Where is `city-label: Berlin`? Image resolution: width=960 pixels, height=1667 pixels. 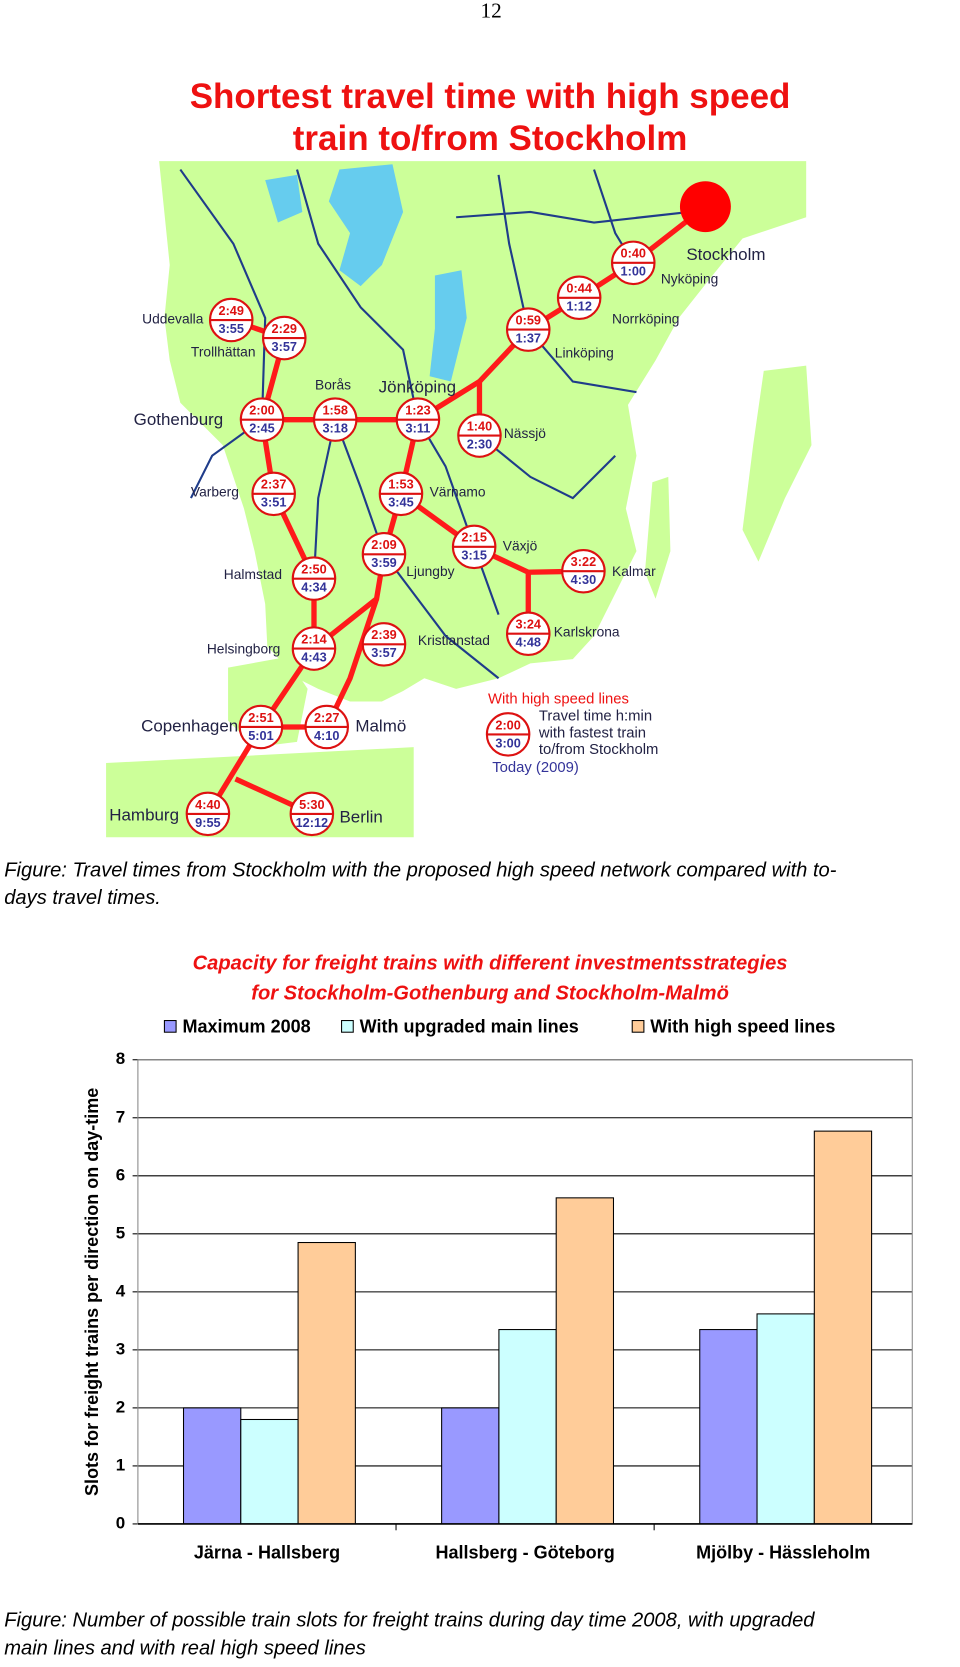 city-label: Berlin is located at coordinates (360, 817).